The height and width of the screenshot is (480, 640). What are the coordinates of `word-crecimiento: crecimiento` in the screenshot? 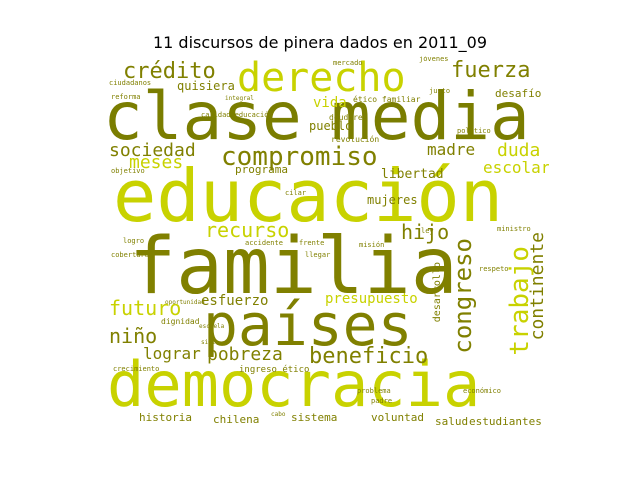 It's located at (136, 369).